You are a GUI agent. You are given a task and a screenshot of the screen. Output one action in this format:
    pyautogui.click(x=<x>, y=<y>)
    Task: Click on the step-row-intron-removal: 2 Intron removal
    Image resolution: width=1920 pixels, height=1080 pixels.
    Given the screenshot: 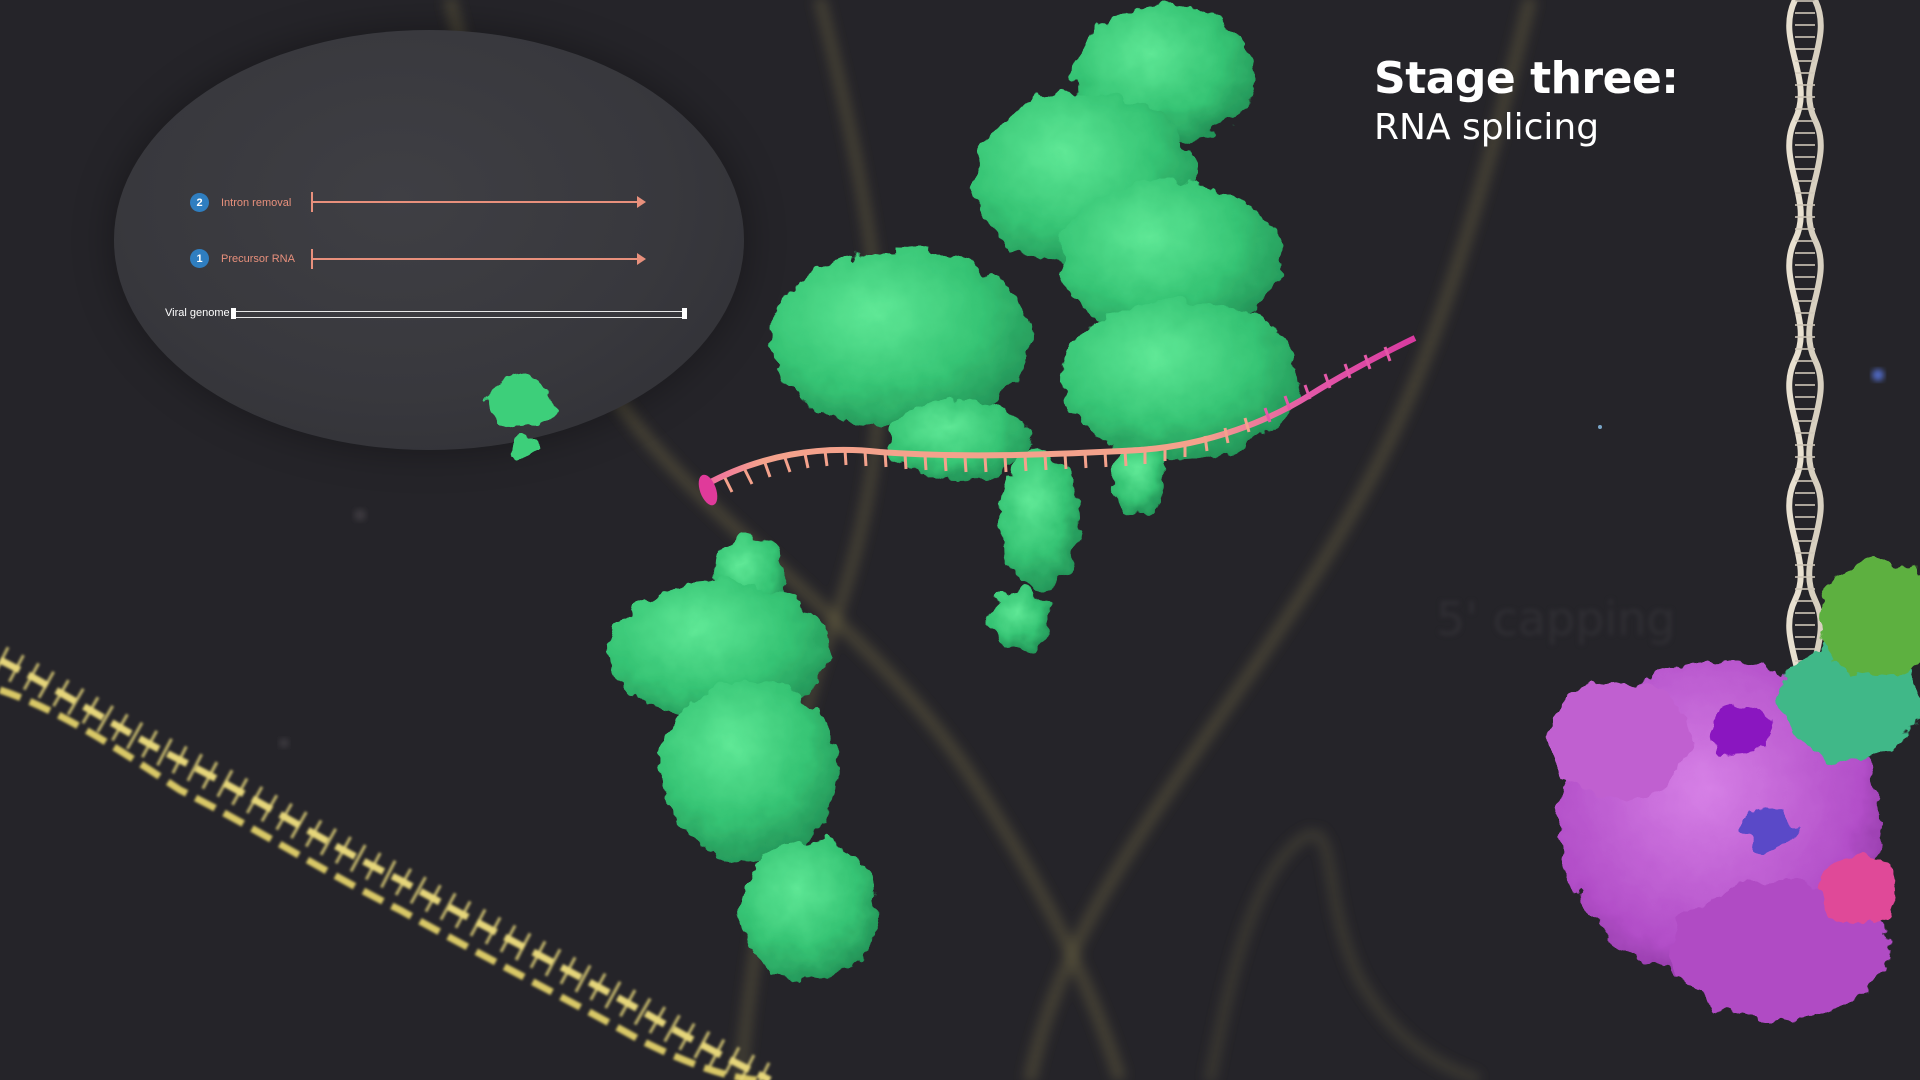 What is the action you would take?
    pyautogui.click(x=240, y=202)
    